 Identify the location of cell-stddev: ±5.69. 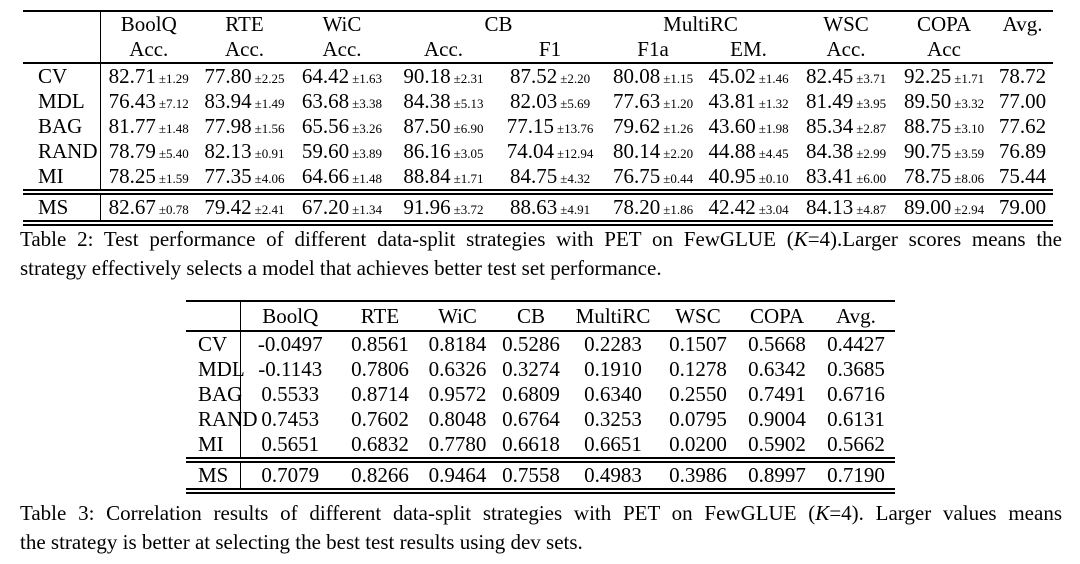
(575, 103).